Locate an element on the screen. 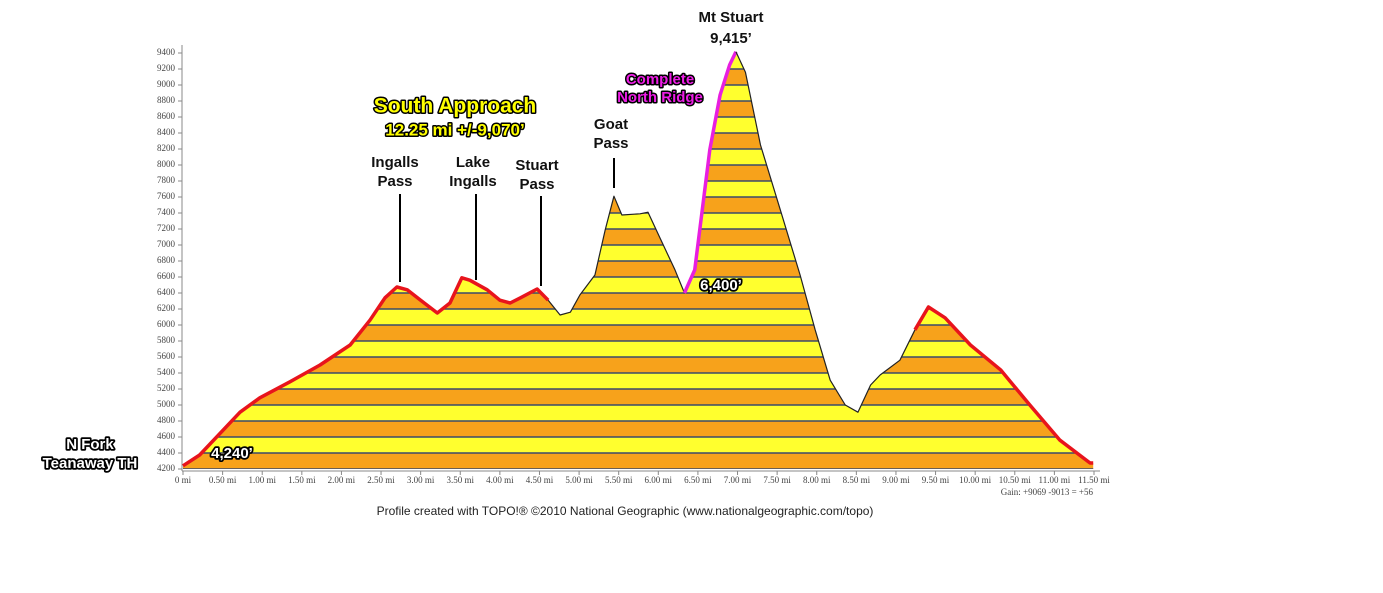 The width and height of the screenshot is (1383, 593). y-tick-label: 9000 is located at coordinates (166, 84).